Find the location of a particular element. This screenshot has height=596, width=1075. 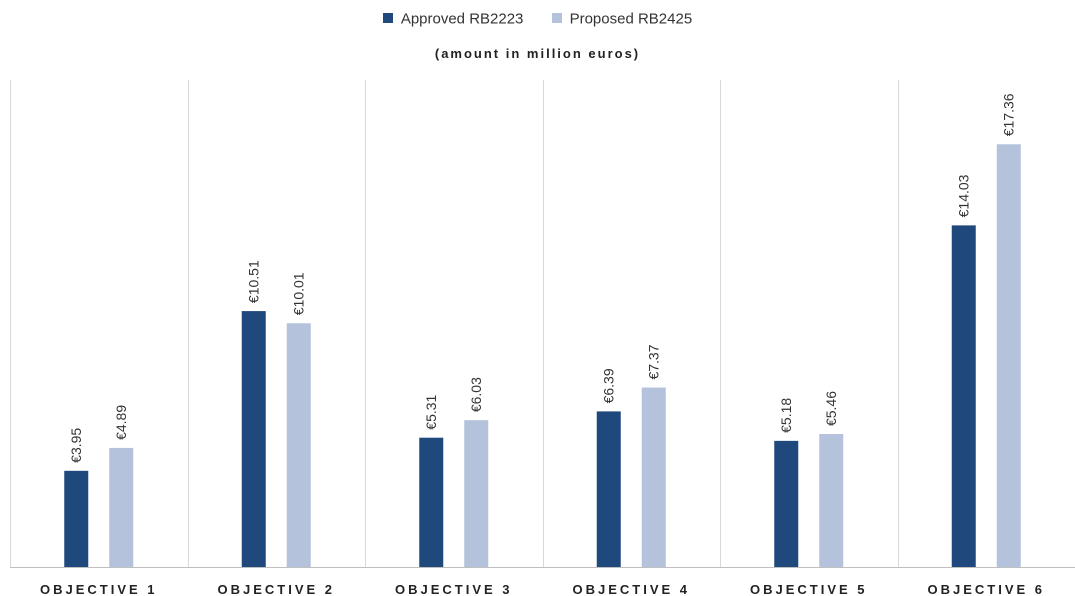

value-label-proposed-4: €7.37 is located at coordinates (654, 361).